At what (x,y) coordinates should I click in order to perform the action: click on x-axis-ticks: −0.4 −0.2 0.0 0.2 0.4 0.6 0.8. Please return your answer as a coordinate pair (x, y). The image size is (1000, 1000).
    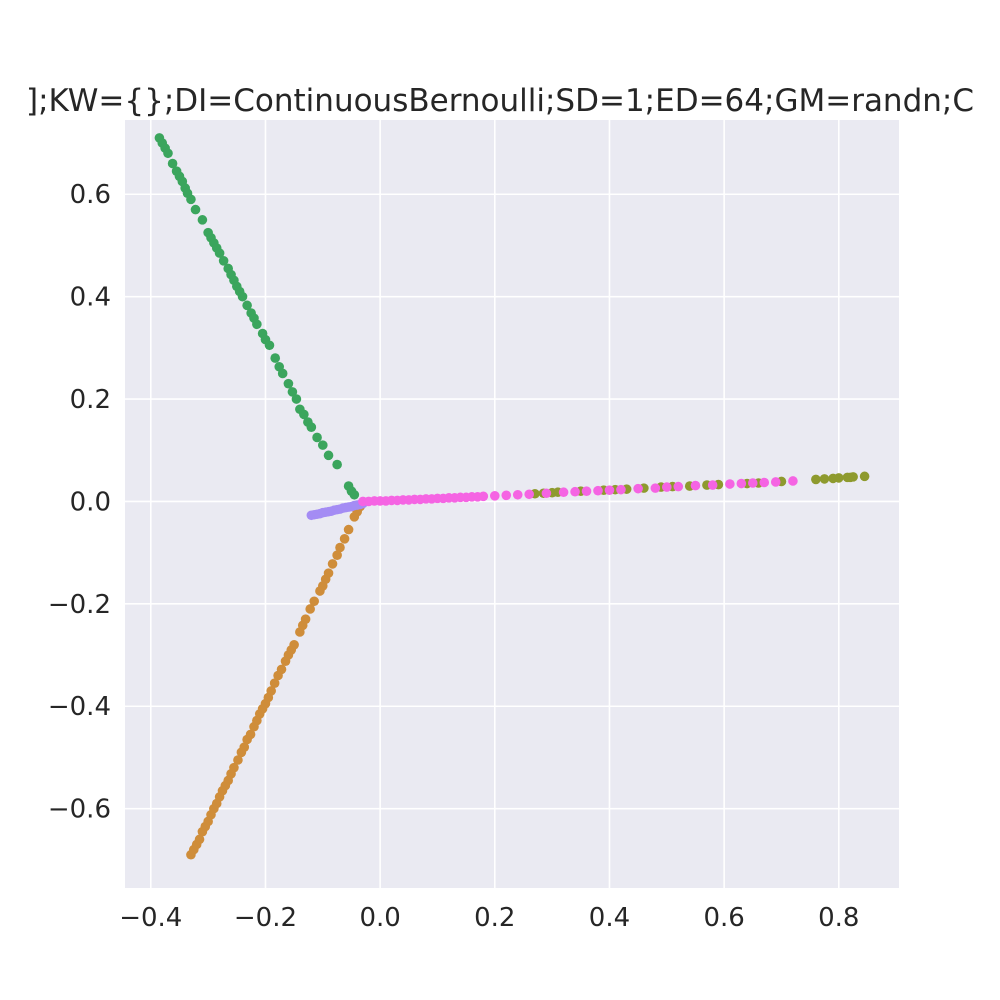
    Looking at the image, I should click on (489, 918).